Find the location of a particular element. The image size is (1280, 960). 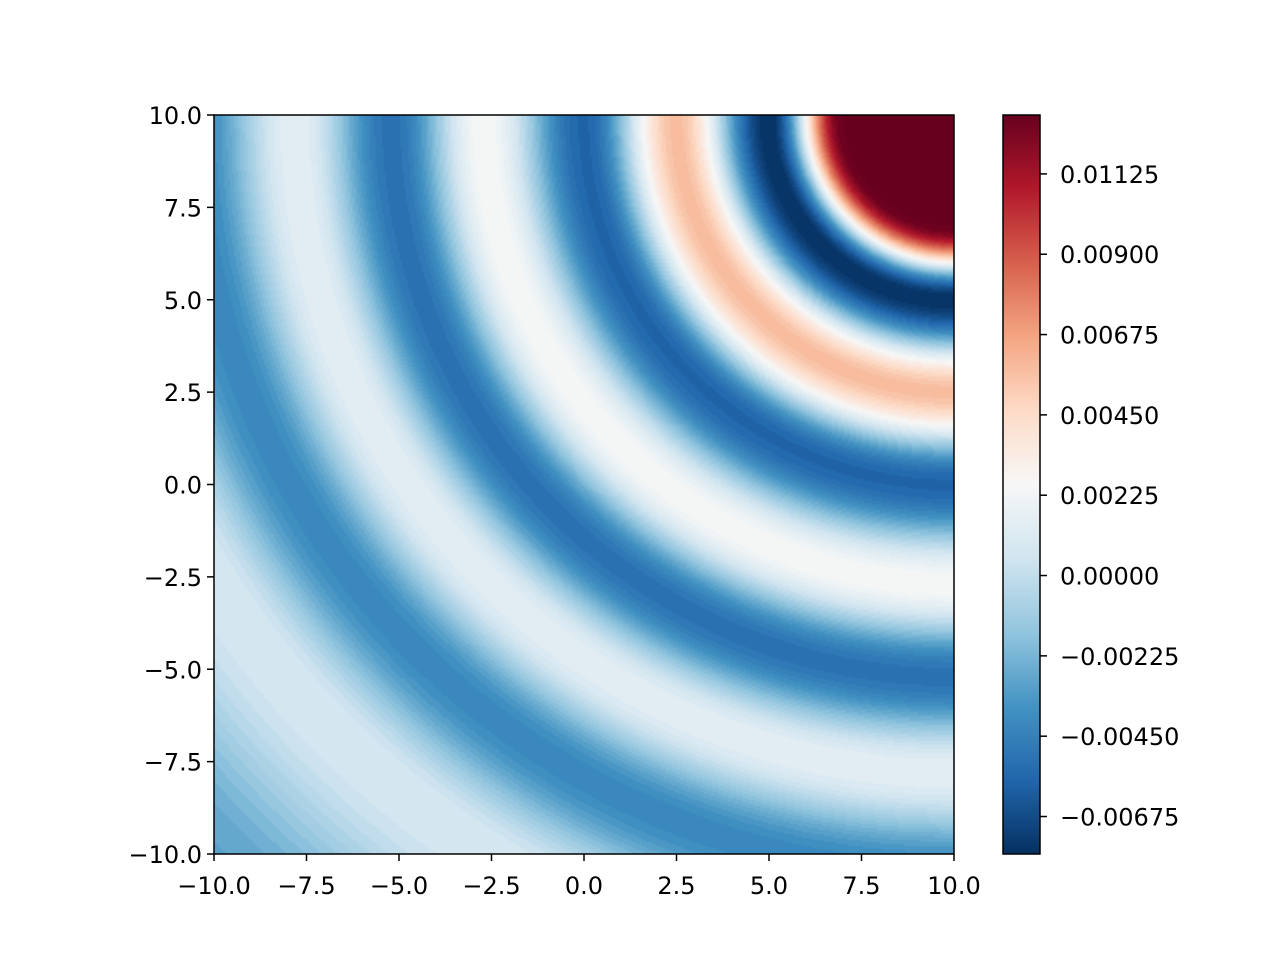

colorbar-tick-label: 0.01125 is located at coordinates (1109, 175).